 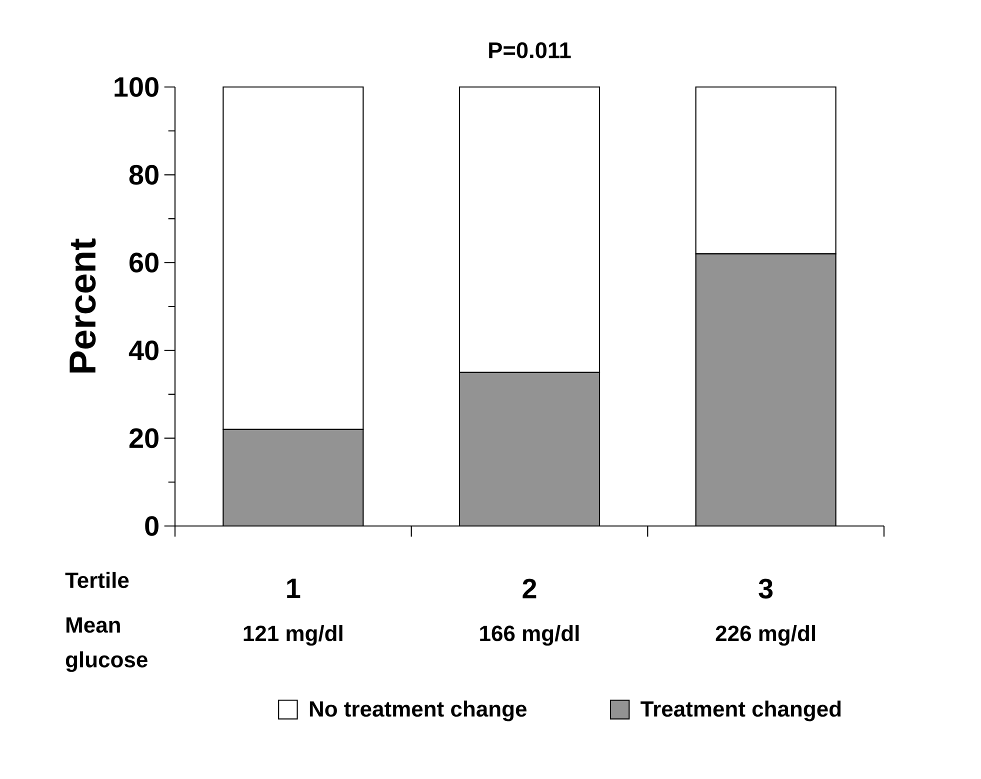 What do you see at coordinates (143, 350) in the screenshot?
I see `y-tick-label: 40` at bounding box center [143, 350].